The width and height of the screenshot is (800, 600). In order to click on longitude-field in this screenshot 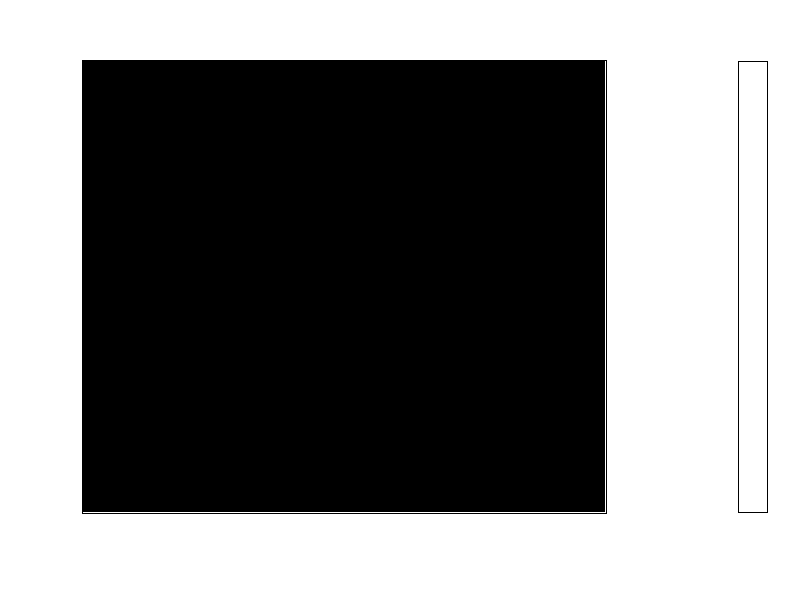, I will do `click(792, 36)`.